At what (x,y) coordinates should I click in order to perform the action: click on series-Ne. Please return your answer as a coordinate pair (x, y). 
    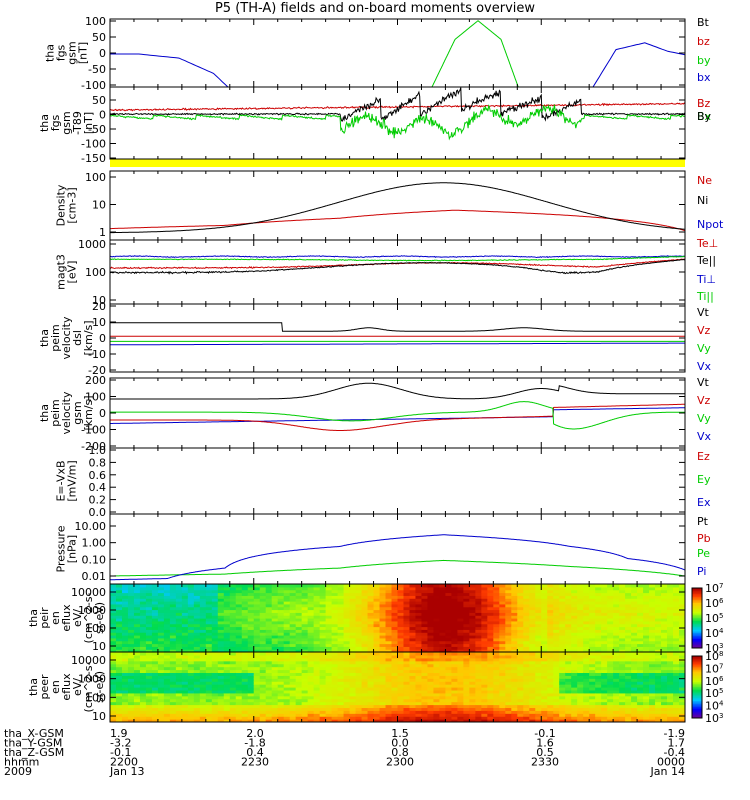
    Looking at the image, I should click on (397, 220).